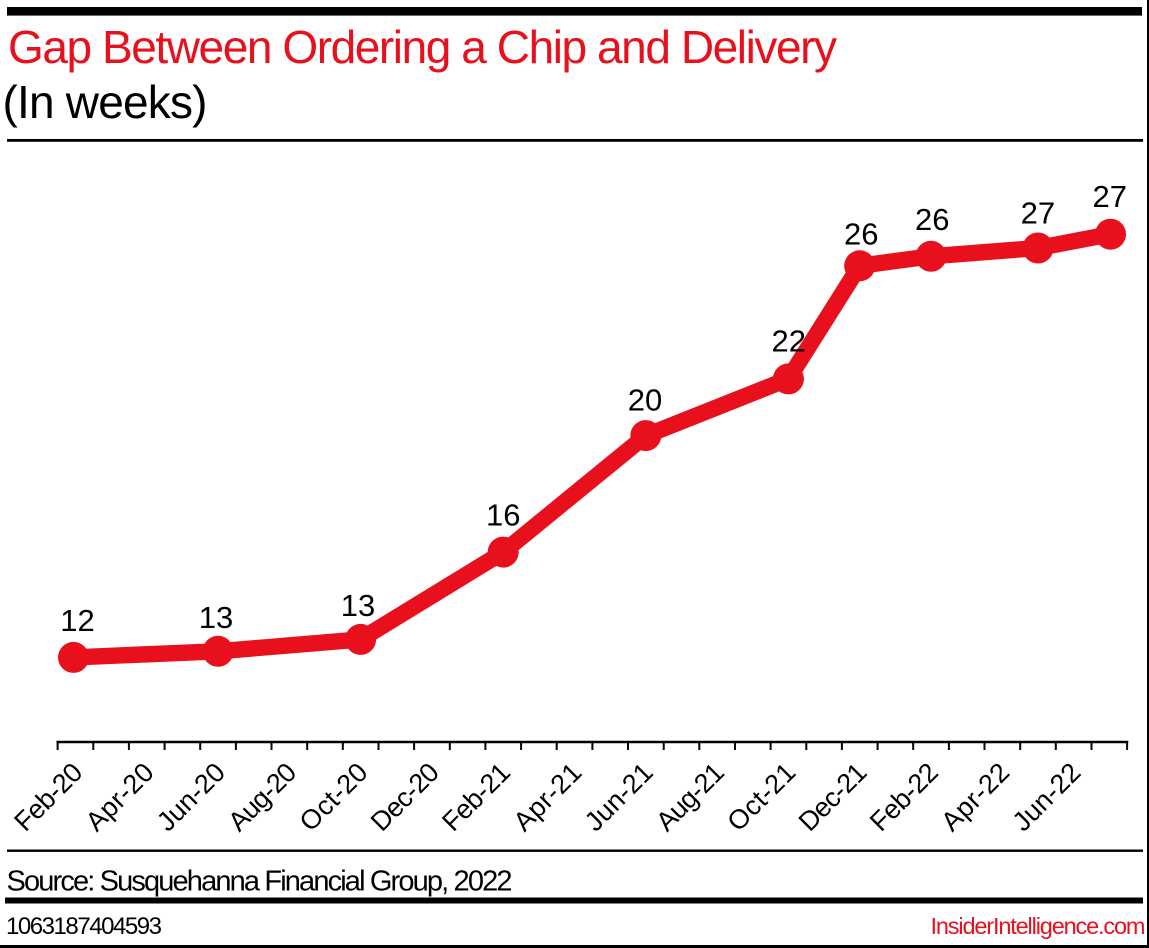  I want to click on svg-text: Jun-21, so click(619, 797).